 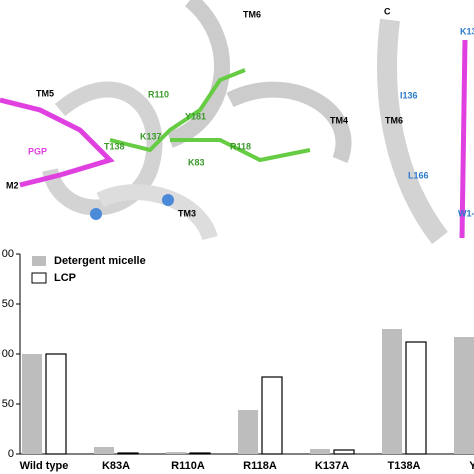 What do you see at coordinates (44, 466) in the screenshot?
I see `x-tick-label: Wild type` at bounding box center [44, 466].